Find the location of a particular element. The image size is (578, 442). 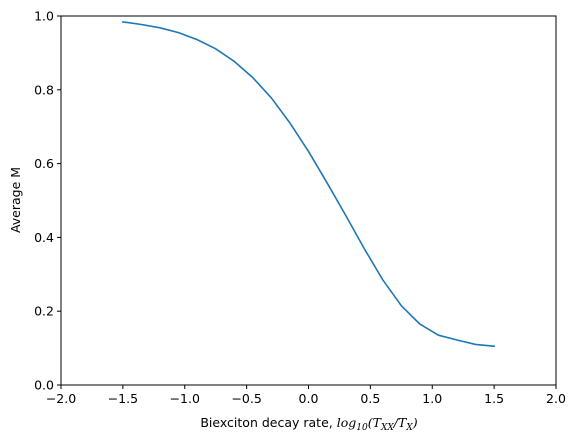

x-tick-label: 0.0 is located at coordinates (309, 398).